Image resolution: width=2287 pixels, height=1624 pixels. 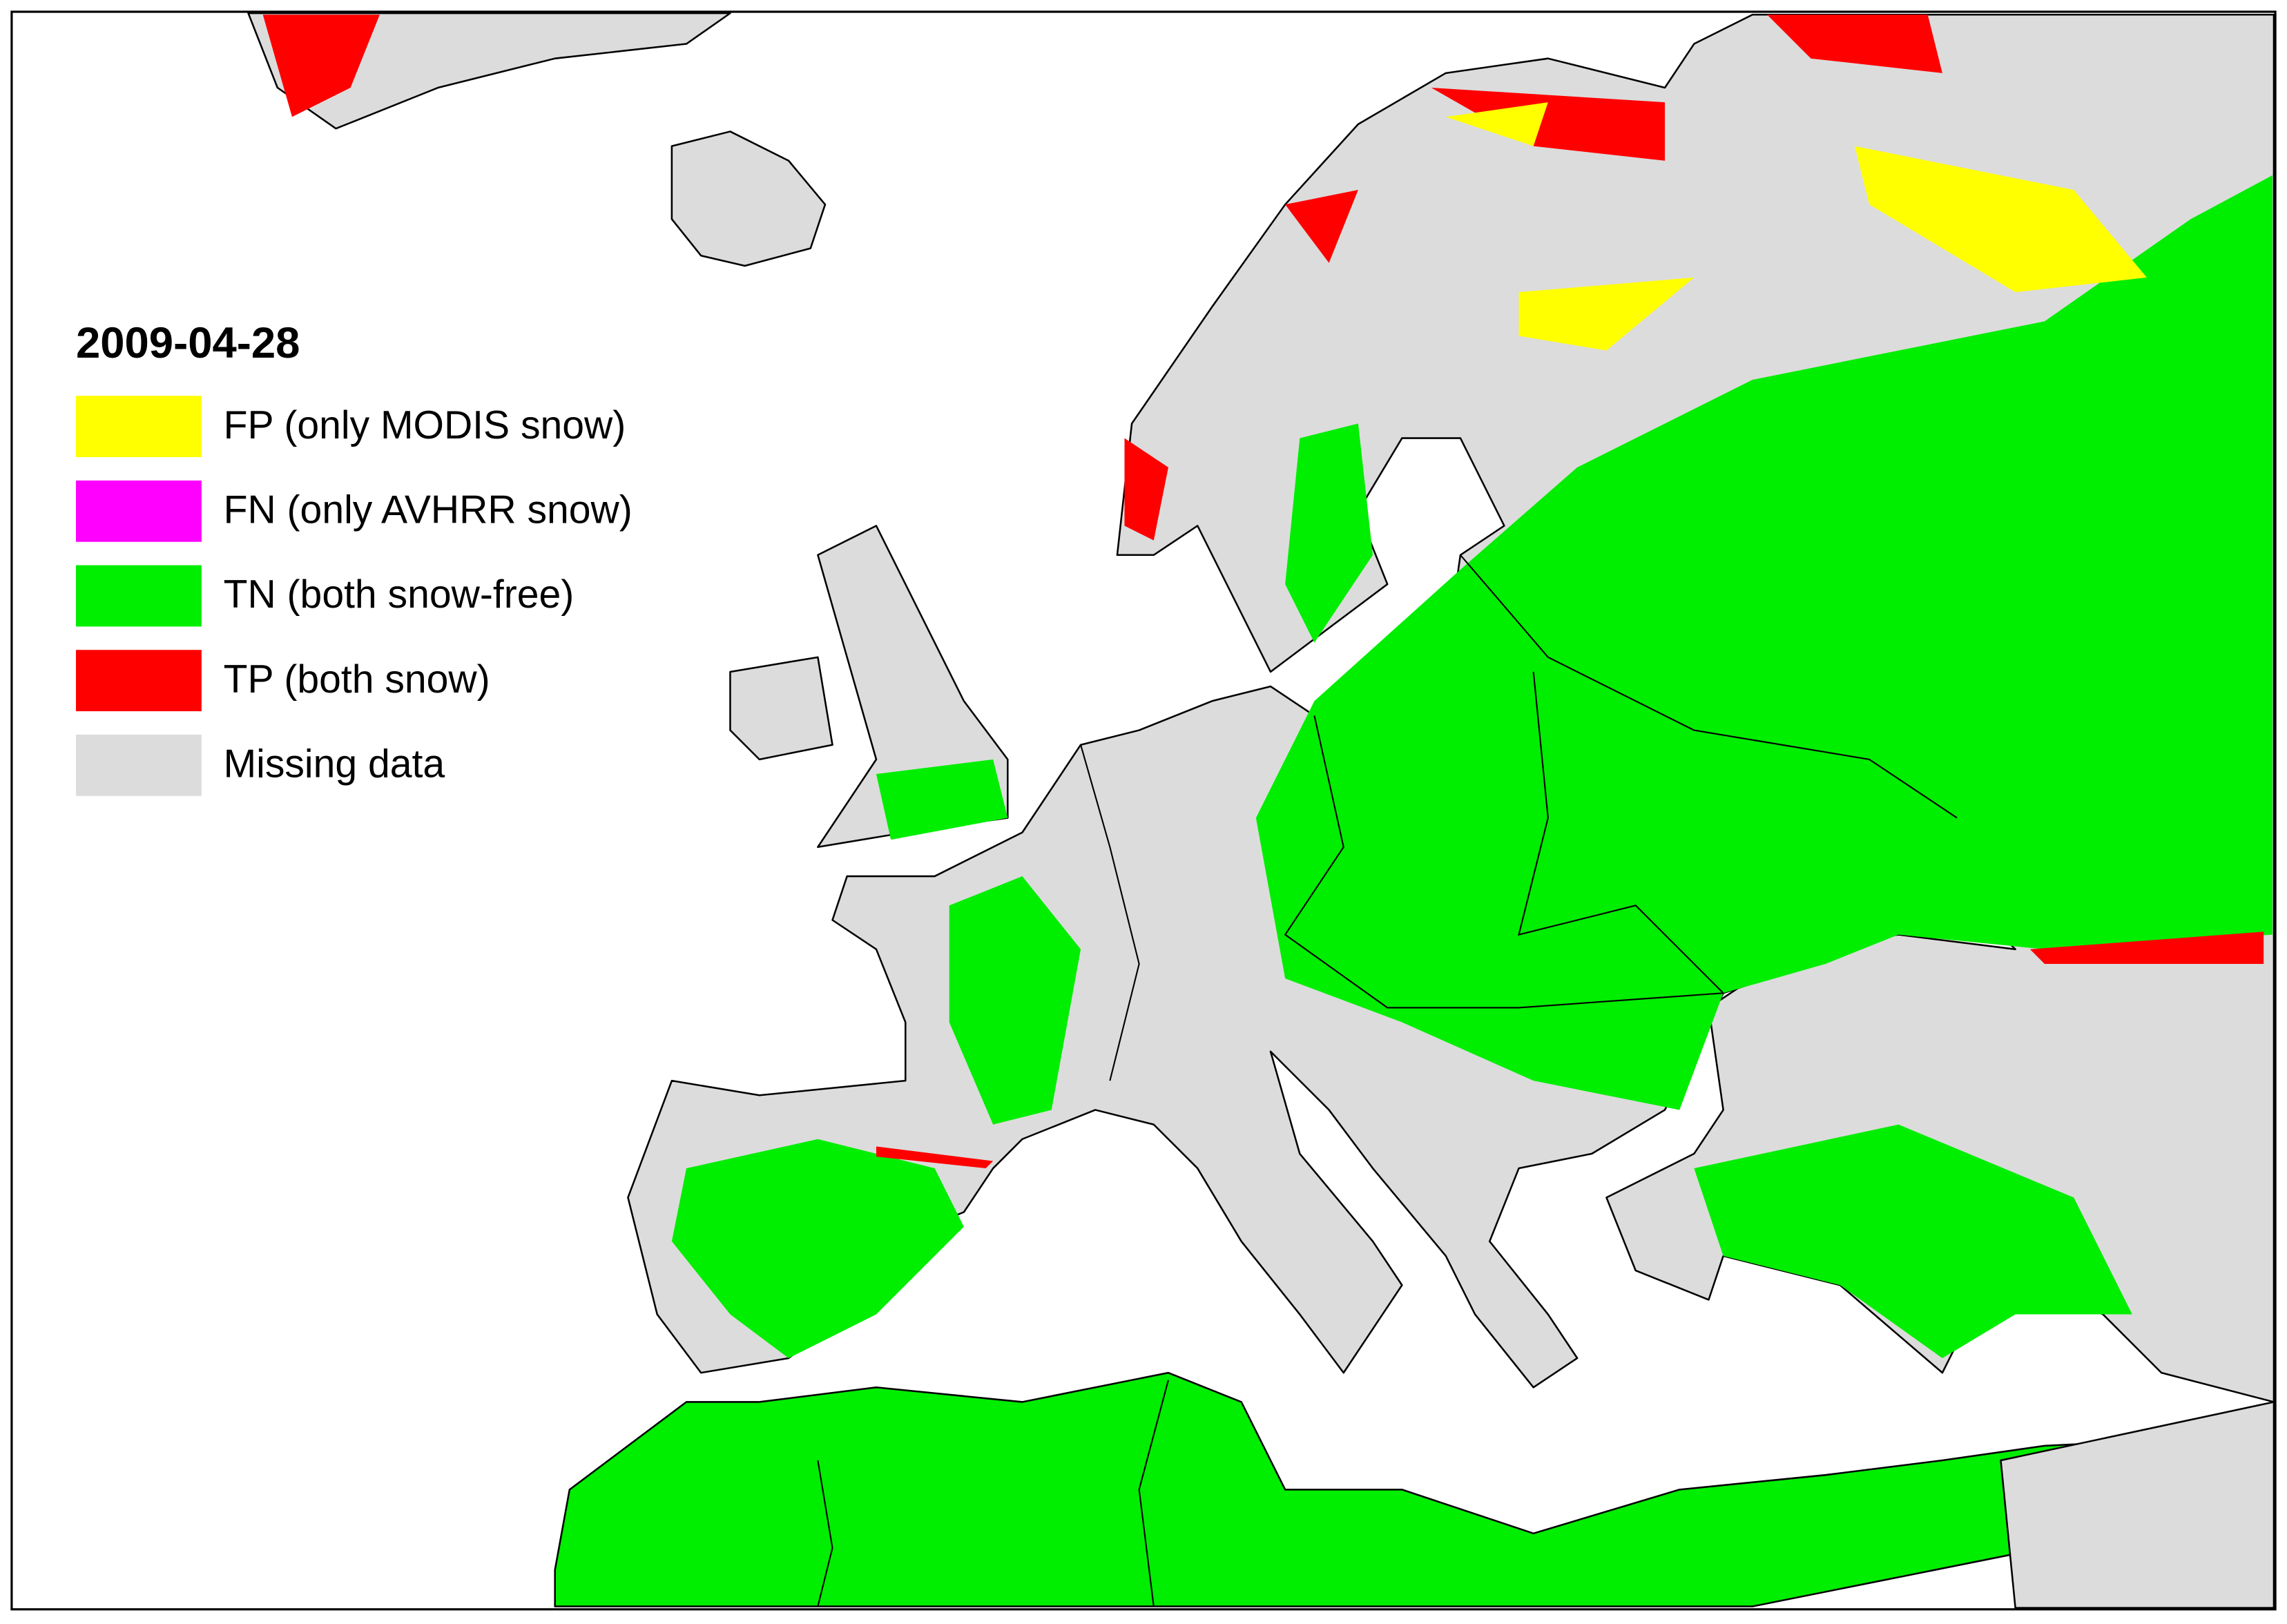 What do you see at coordinates (1496, 124) in the screenshot?
I see `fp-lapland` at bounding box center [1496, 124].